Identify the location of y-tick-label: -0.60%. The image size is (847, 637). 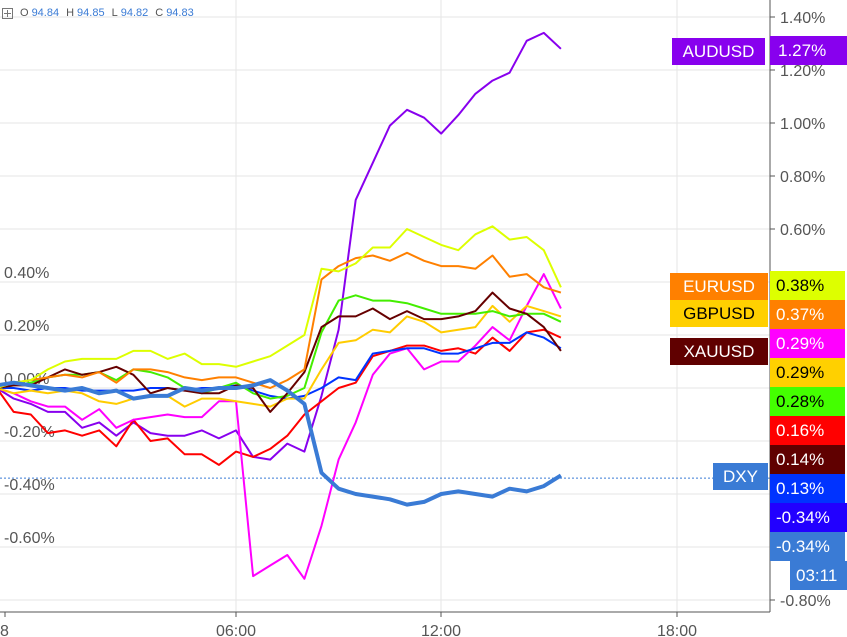
(29, 538).